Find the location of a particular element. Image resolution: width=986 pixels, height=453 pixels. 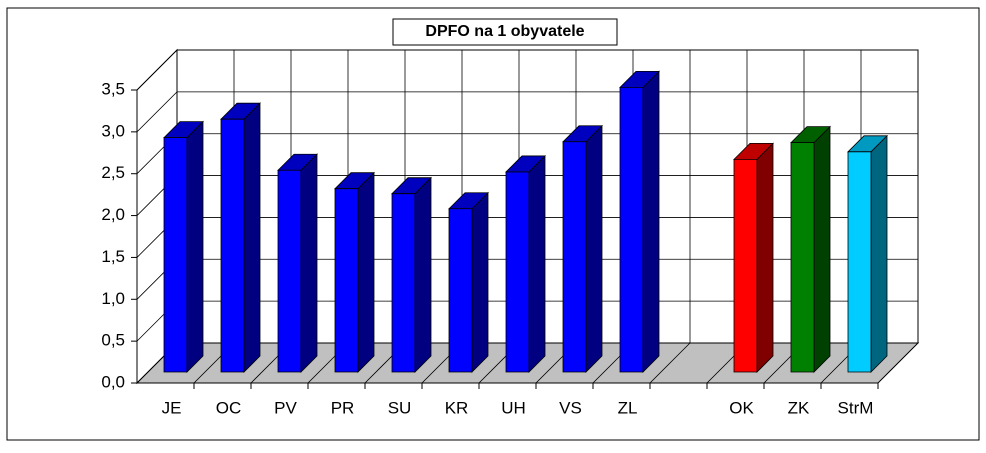

x-tick-label: ZL is located at coordinates (628, 407).